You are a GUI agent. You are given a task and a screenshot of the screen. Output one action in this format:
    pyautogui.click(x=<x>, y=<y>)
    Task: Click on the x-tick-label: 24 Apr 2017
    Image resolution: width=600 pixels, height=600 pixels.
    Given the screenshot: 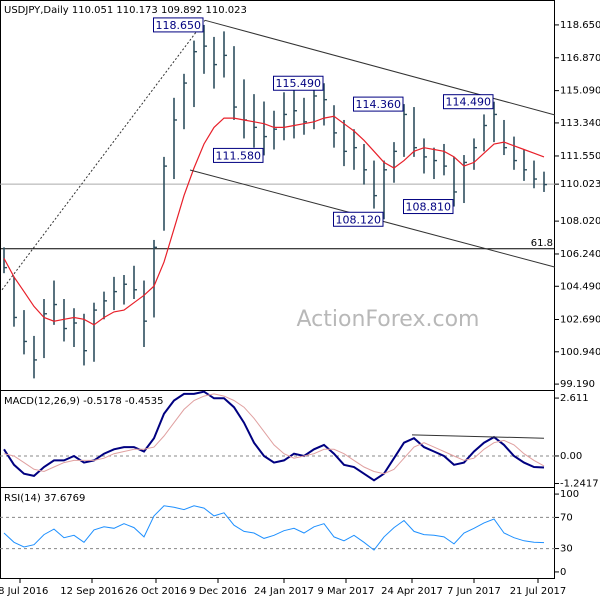 What is the action you would take?
    pyautogui.click(x=412, y=591)
    